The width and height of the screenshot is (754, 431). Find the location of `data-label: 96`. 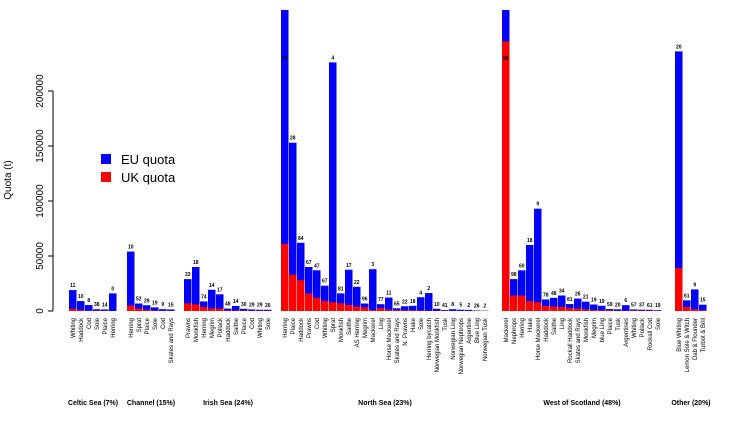

data-label: 96 is located at coordinates (365, 300).